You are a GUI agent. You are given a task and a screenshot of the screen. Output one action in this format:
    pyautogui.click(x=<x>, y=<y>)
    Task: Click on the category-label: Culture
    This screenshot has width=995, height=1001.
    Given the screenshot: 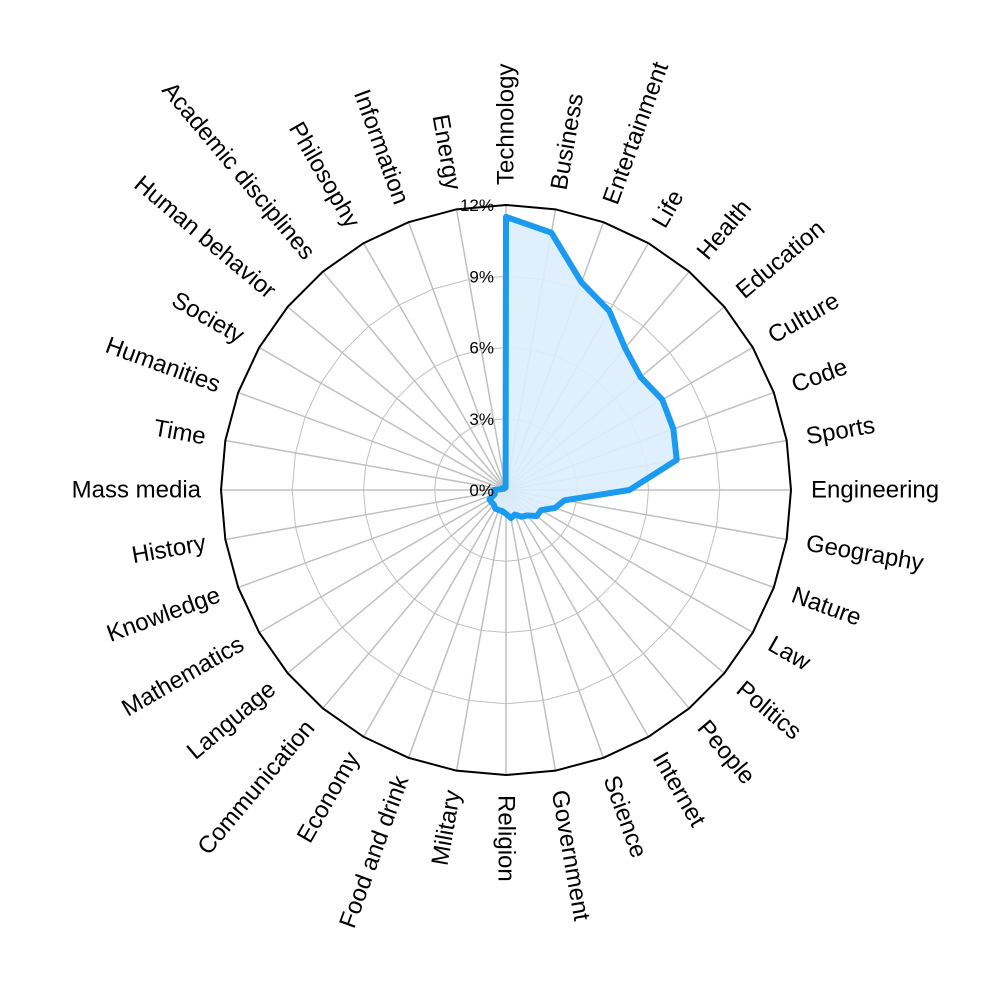 What is the action you would take?
    pyautogui.click(x=803, y=318)
    